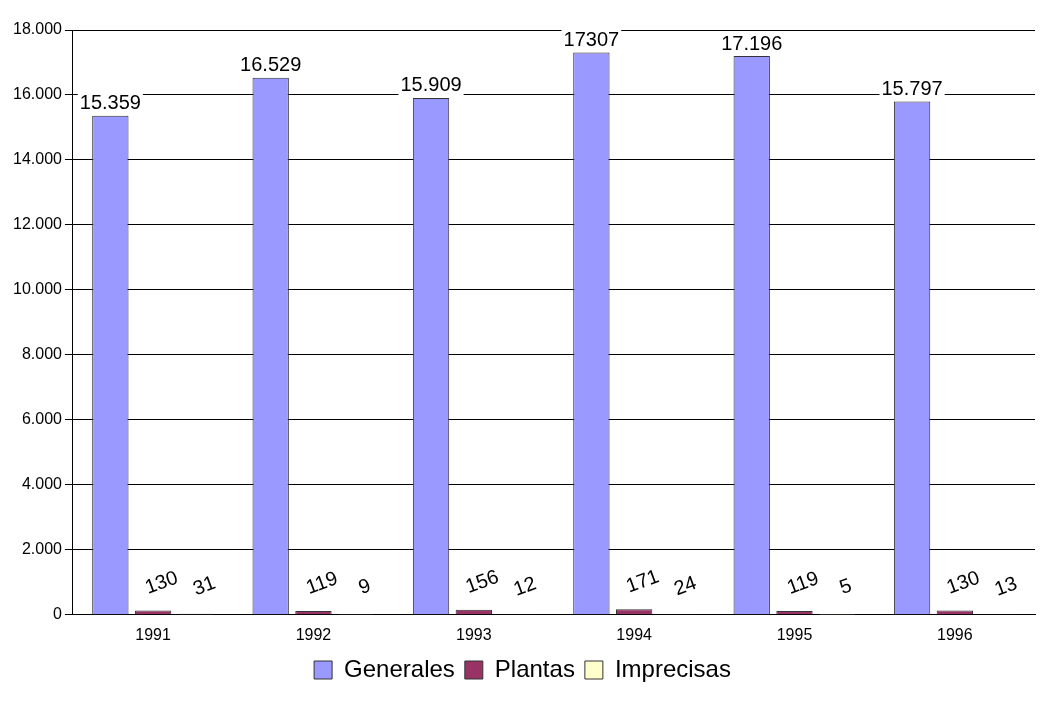 This screenshot has height=702, width=1055. What do you see at coordinates (634, 634) in the screenshot?
I see `x-tick-label: 1994` at bounding box center [634, 634].